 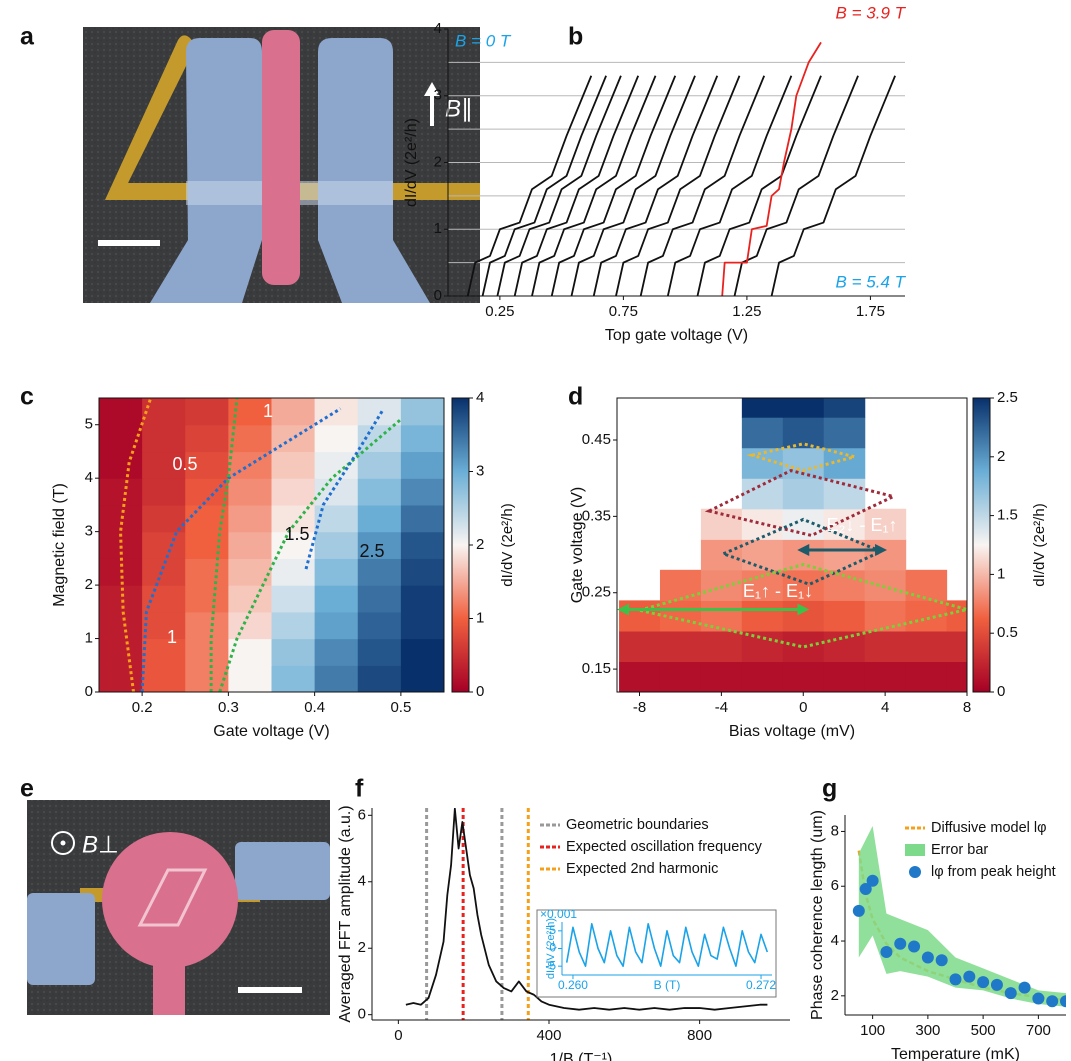 I want to click on annotation: B = 3.9 T, so click(x=871, y=12).